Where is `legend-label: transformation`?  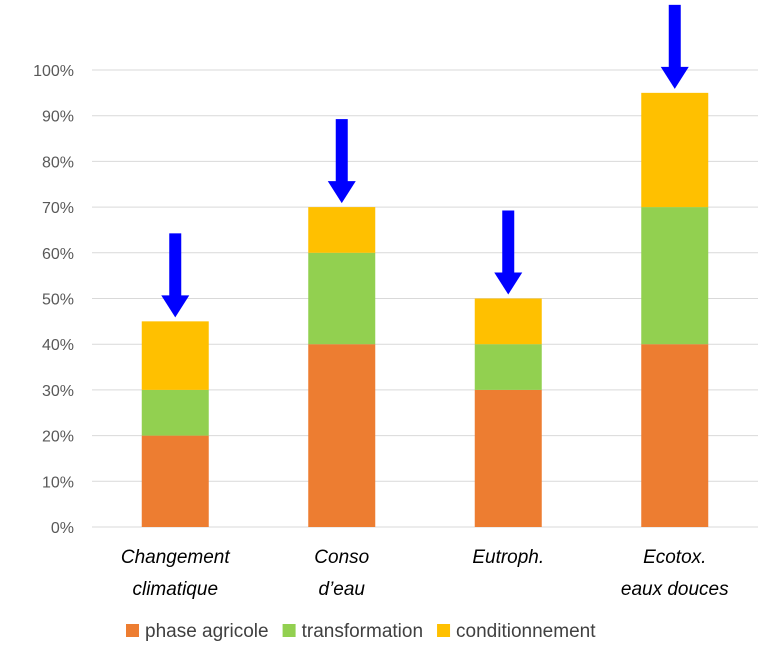
legend-label: transformation is located at coordinates (362, 631).